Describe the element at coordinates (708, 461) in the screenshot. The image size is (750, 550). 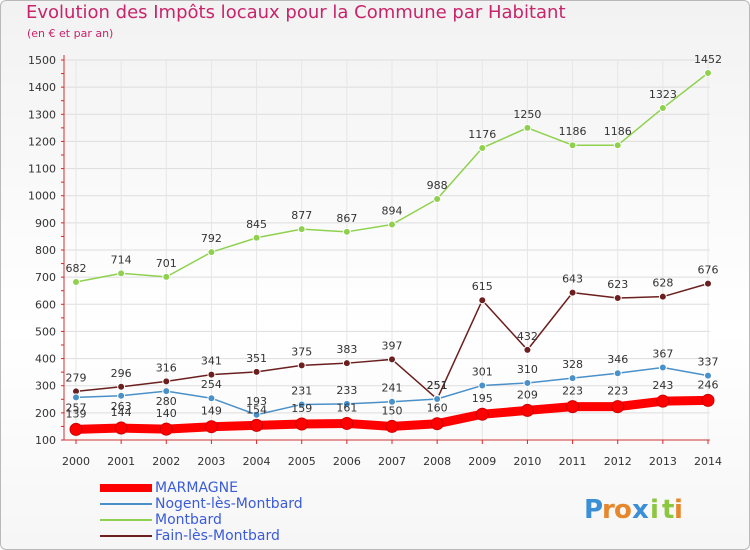
I see `x-tick-label: 2014` at that location.